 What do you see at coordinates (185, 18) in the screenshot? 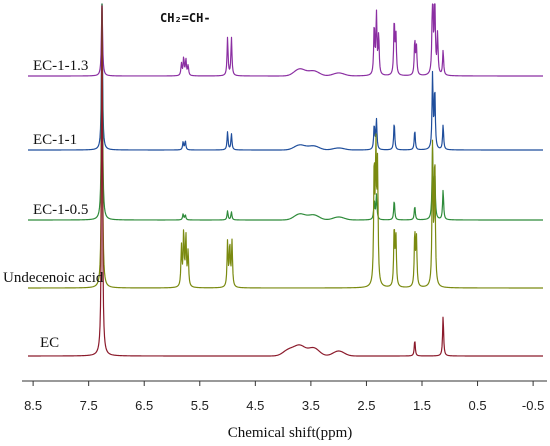
I see `vinyl-group-annotation: CH₂=CH-` at bounding box center [185, 18].